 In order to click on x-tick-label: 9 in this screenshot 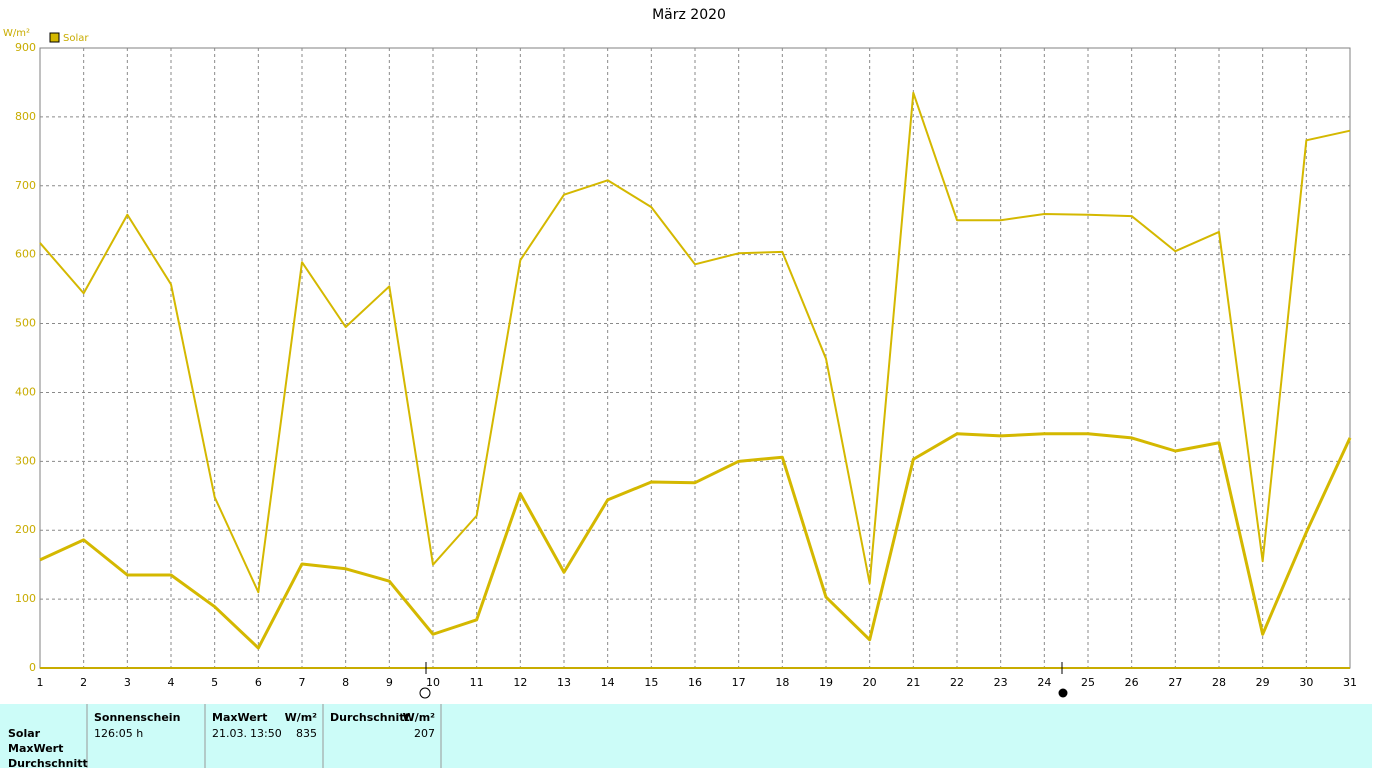, I will do `click(389, 682)`.